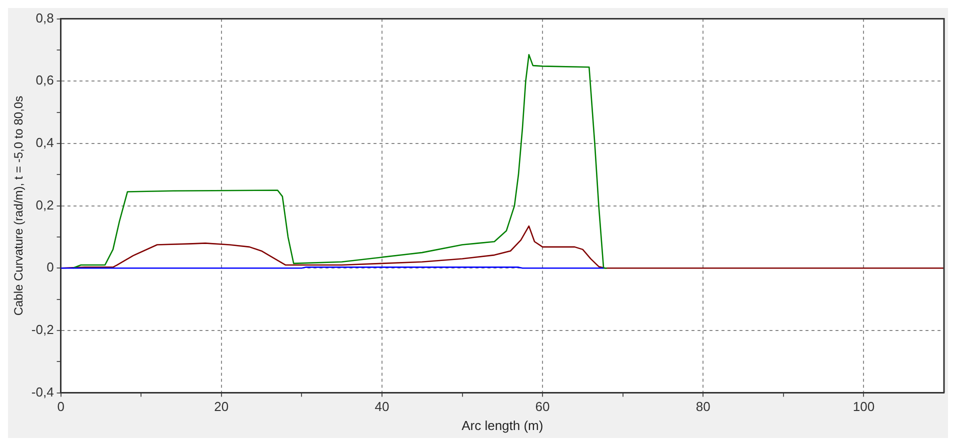  What do you see at coordinates (19, 206) in the screenshot?
I see `y-axis-title: Cable Curvature (rad/m), t = -5,0 to 80,0s` at bounding box center [19, 206].